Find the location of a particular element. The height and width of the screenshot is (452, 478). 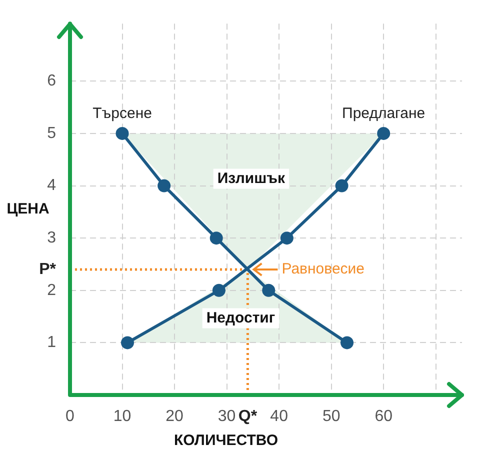

x-tick-label: 50 is located at coordinates (331, 417).